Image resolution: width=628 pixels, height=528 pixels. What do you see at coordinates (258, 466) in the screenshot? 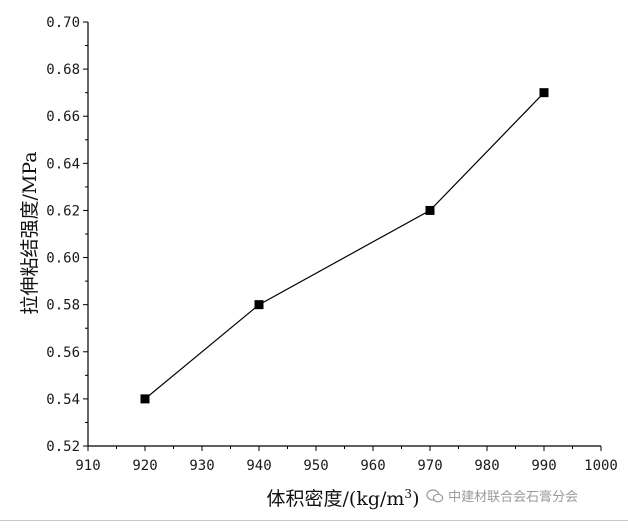
I see `x-tick-label: 940` at bounding box center [258, 466].